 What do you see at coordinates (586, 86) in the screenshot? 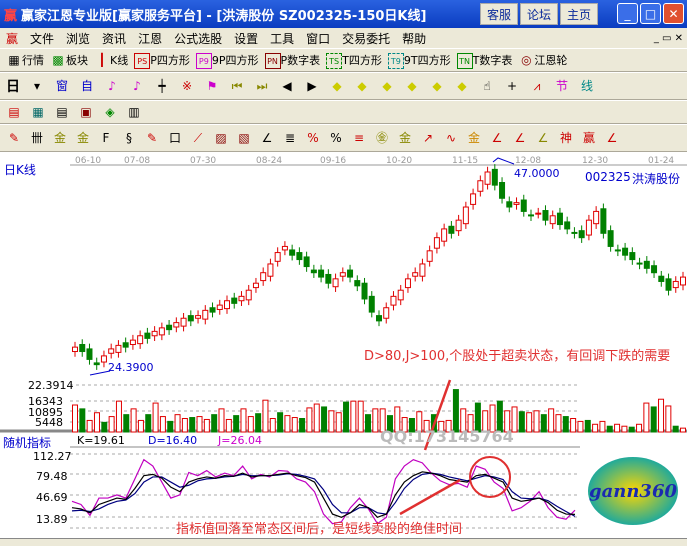
I see `line-icon: 线` at bounding box center [586, 86].